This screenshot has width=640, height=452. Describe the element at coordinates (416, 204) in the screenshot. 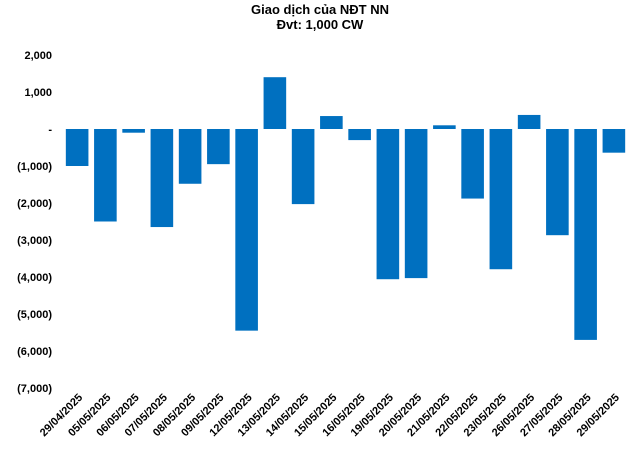

I see `bar-20-05-2025` at that location.